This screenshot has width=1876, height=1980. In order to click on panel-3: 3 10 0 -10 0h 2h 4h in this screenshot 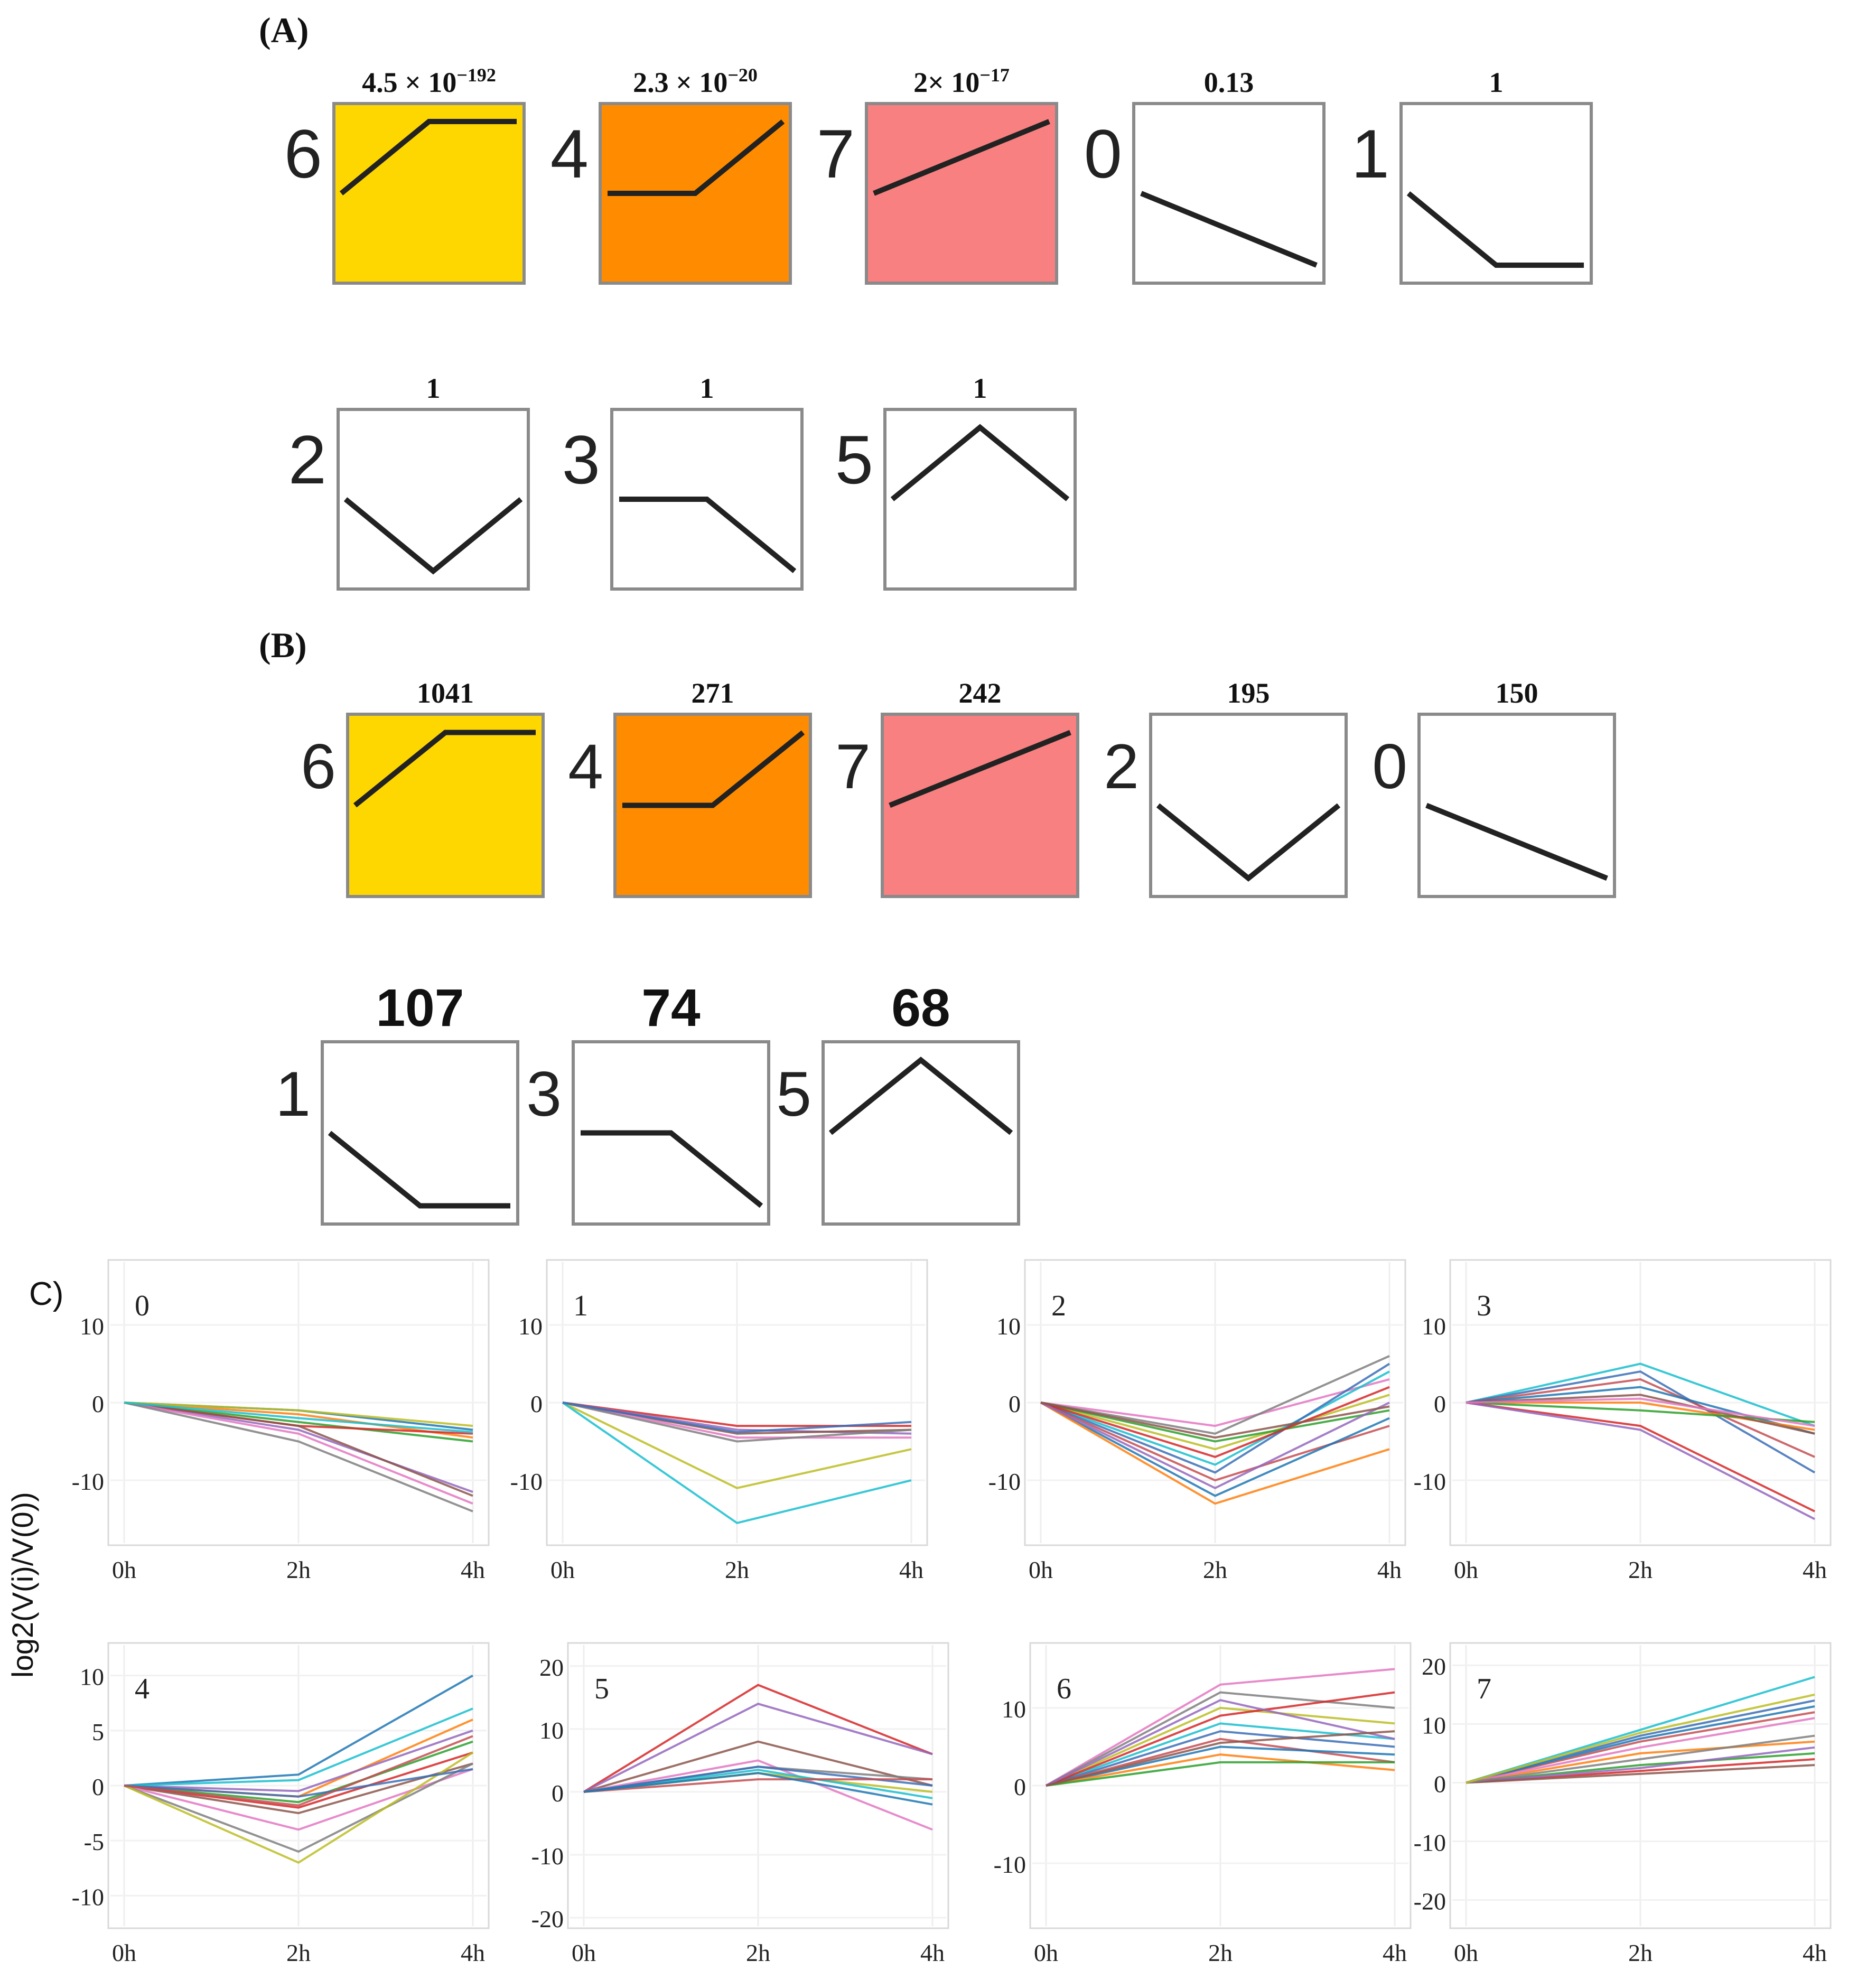, I will do `click(1623, 1421)`.